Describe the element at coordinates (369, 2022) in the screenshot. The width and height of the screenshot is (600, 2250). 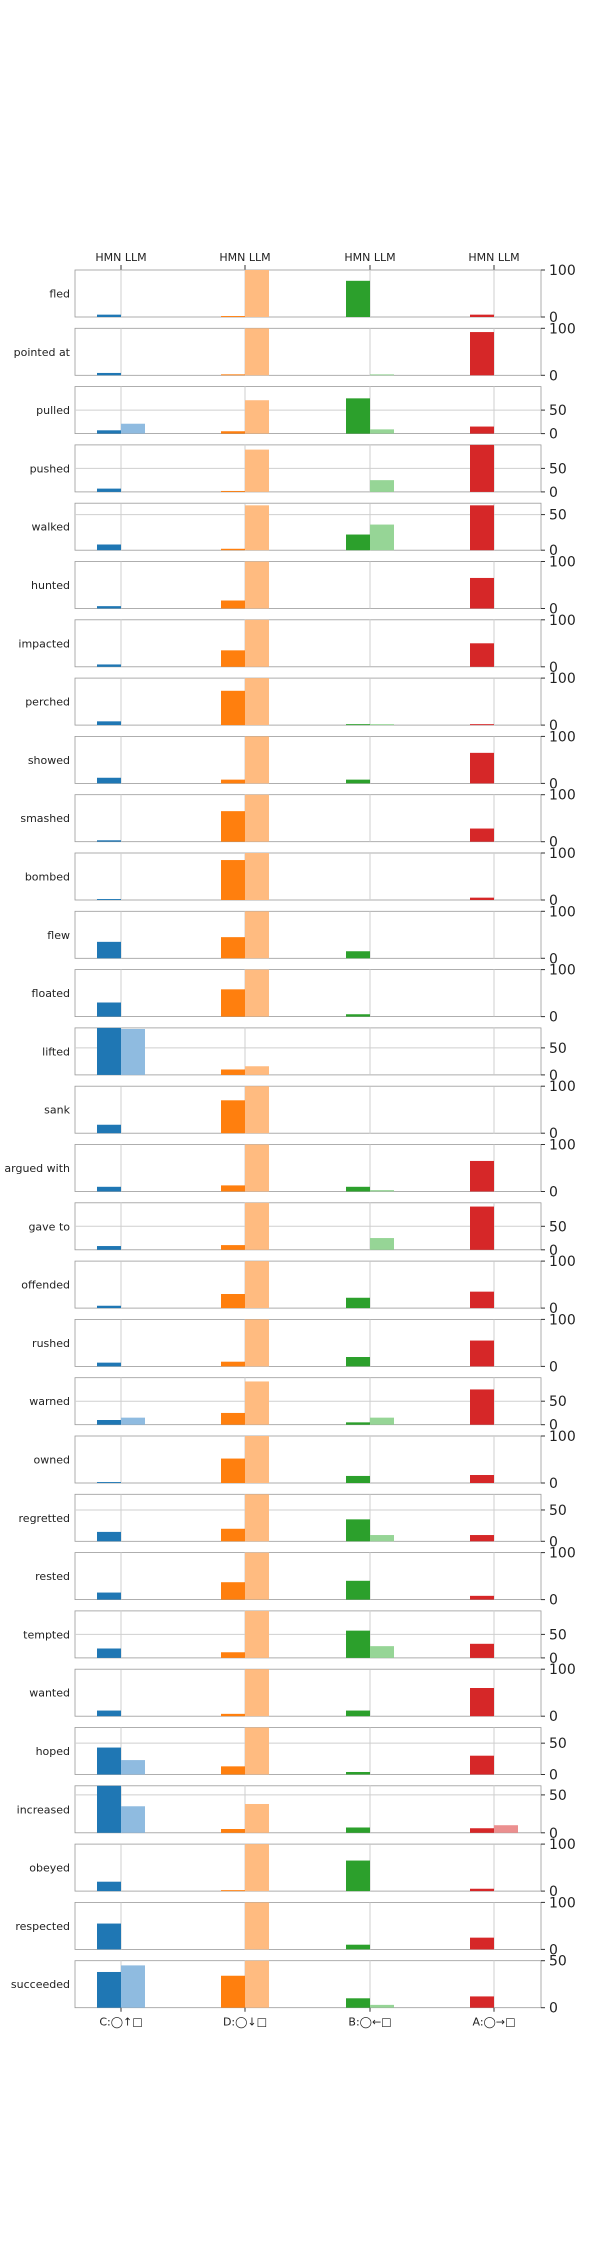
I see `x-tick-label: B:◯←□` at that location.